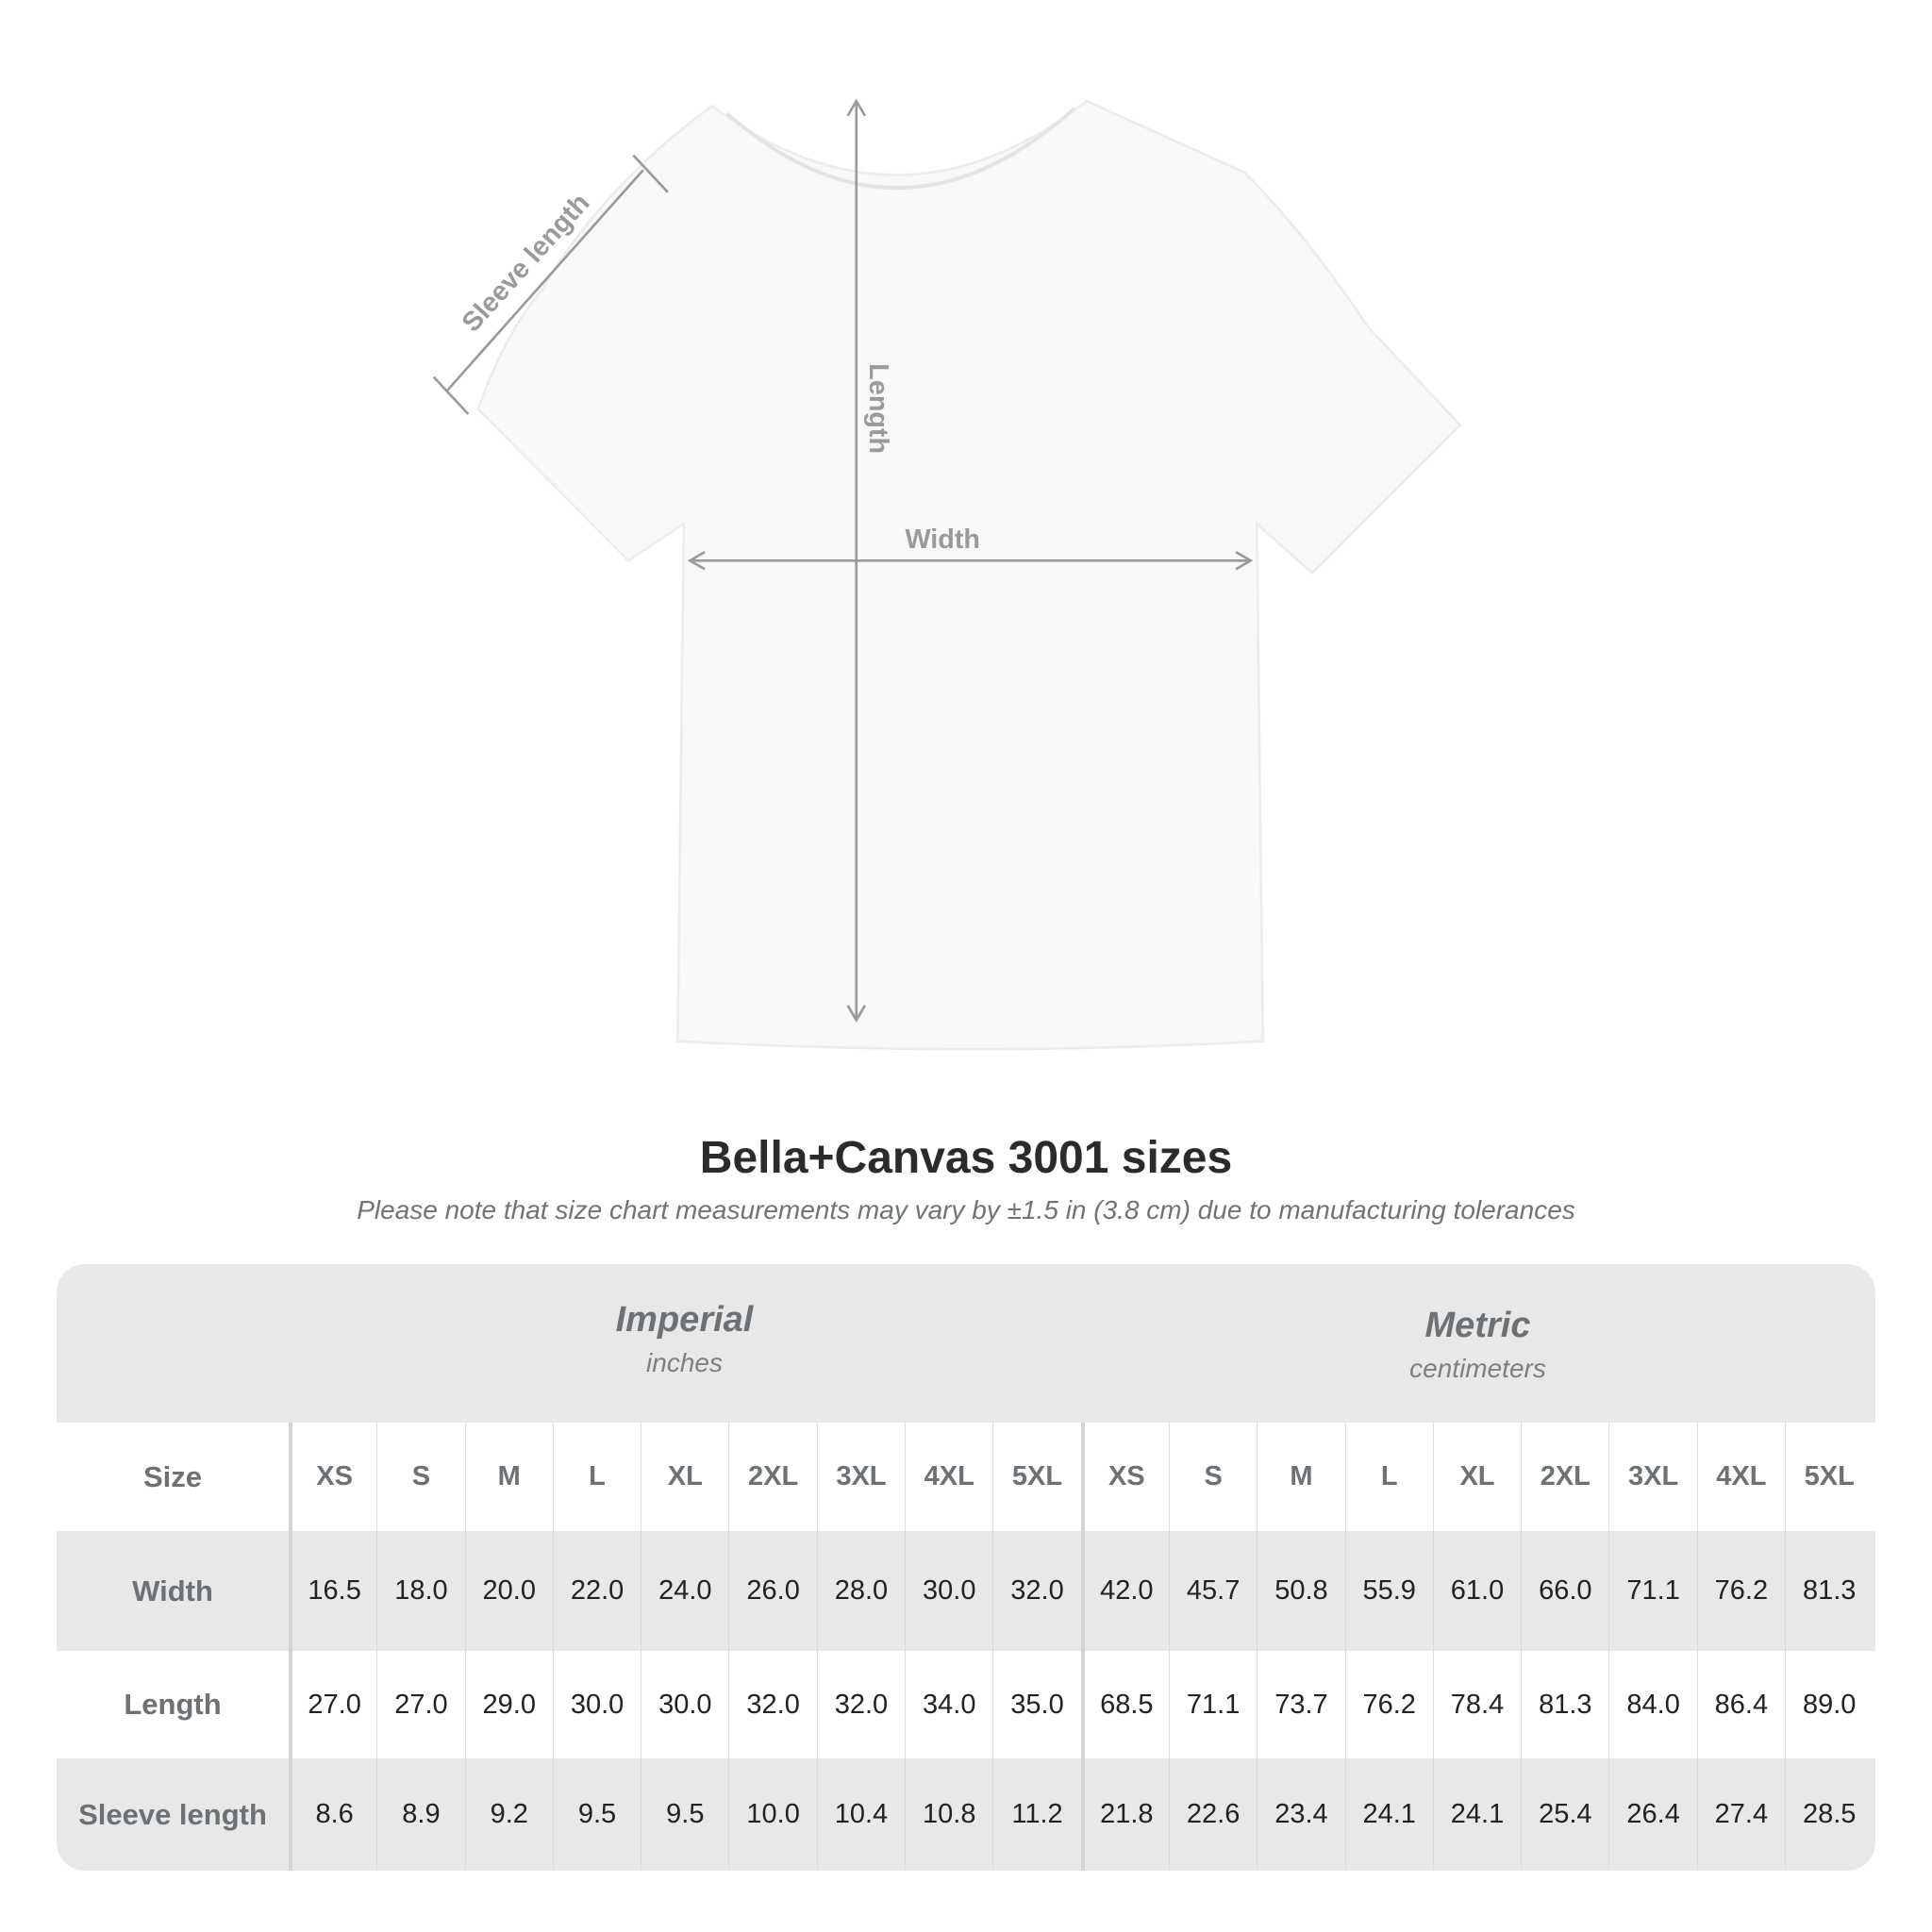  What do you see at coordinates (420, 1814) in the screenshot?
I see `table-cell: 8.9` at bounding box center [420, 1814].